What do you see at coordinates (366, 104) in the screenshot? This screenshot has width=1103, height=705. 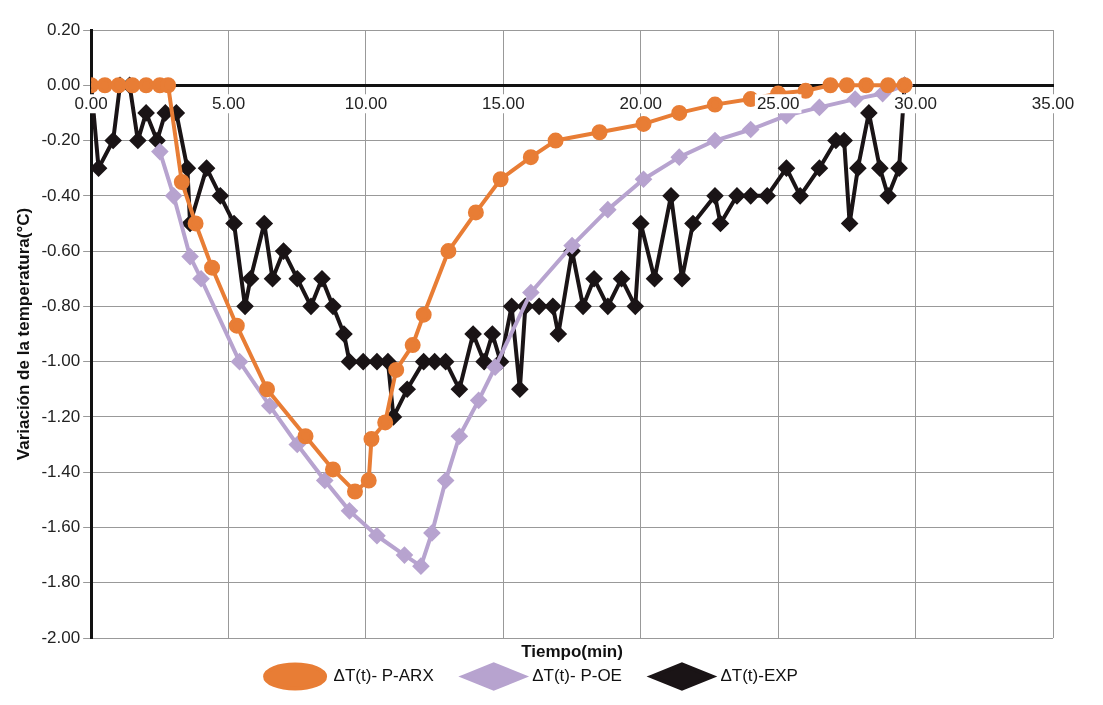 I see `x-tick-label: 10.00` at bounding box center [366, 104].